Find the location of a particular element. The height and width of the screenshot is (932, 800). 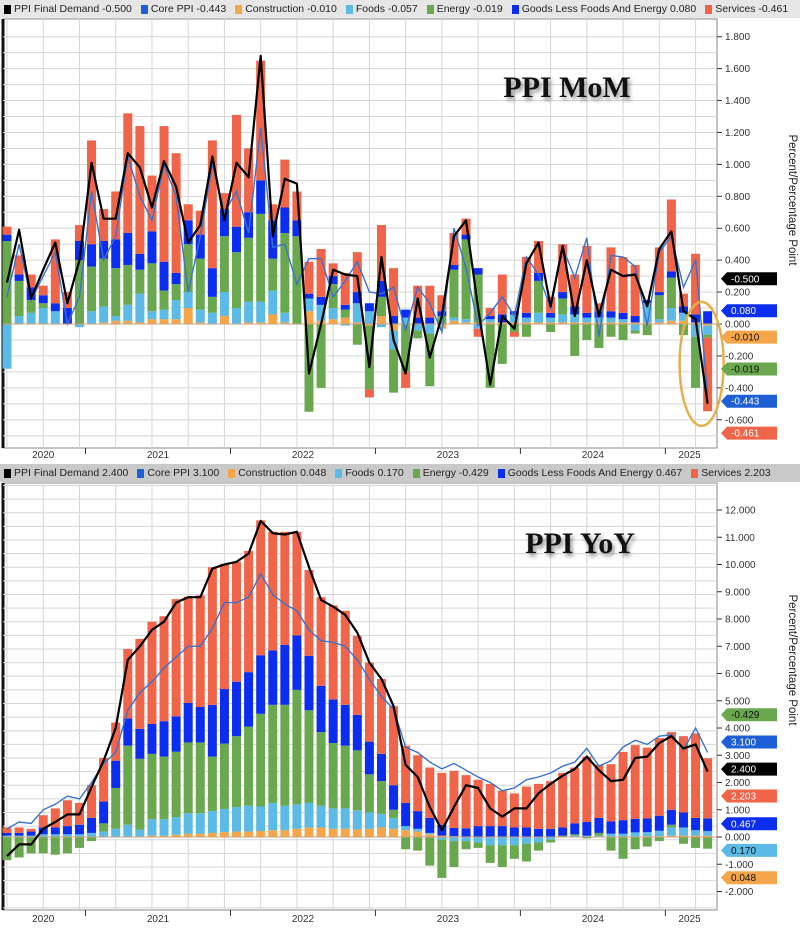

y-tick-label: -0.400 is located at coordinates (739, 388).